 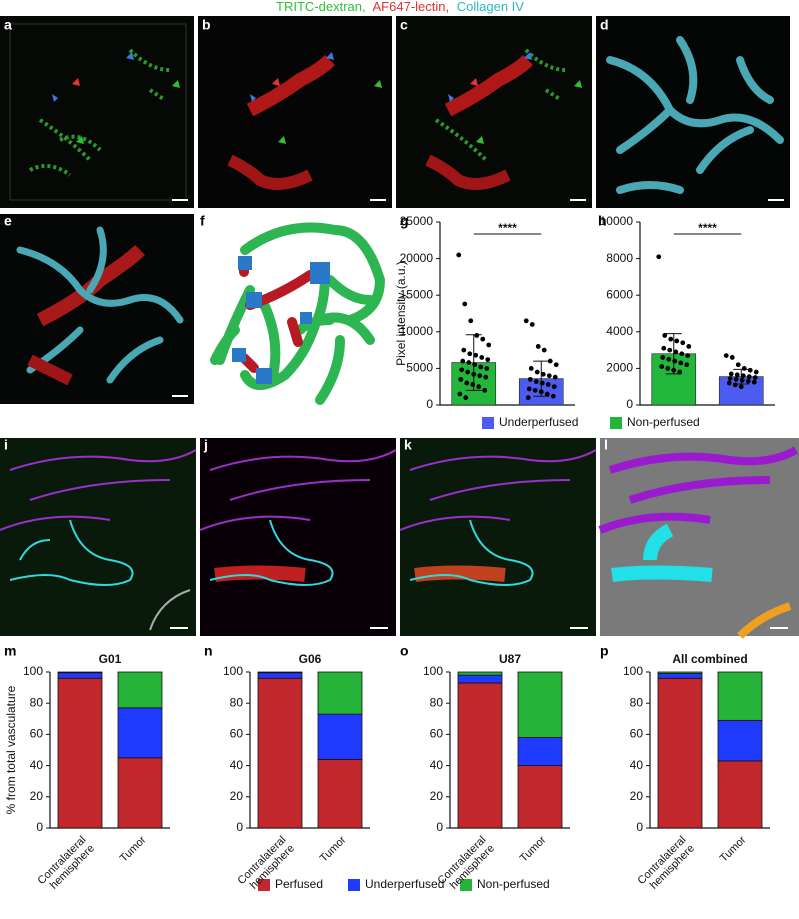 I want to click on header-part: TRITC-dextran,, so click(x=321, y=7).